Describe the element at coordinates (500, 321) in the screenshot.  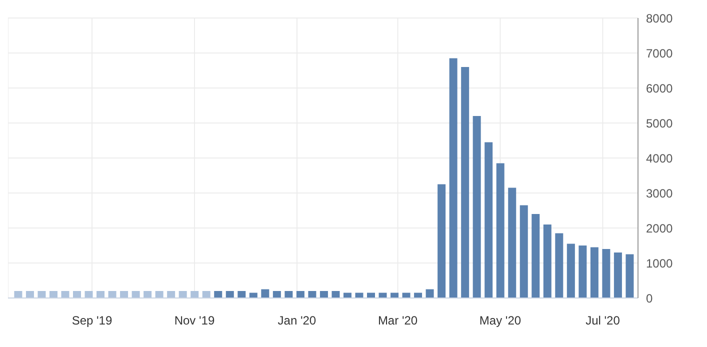
I see `x-tick-label: May '20` at that location.